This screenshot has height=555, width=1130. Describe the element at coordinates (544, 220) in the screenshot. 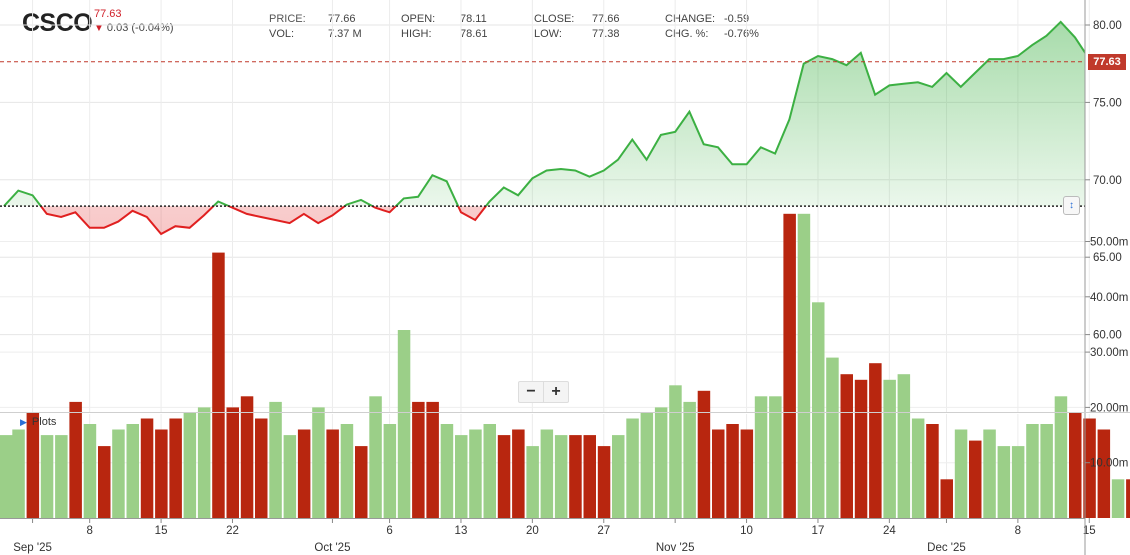

I see `area-below-baseline` at that location.